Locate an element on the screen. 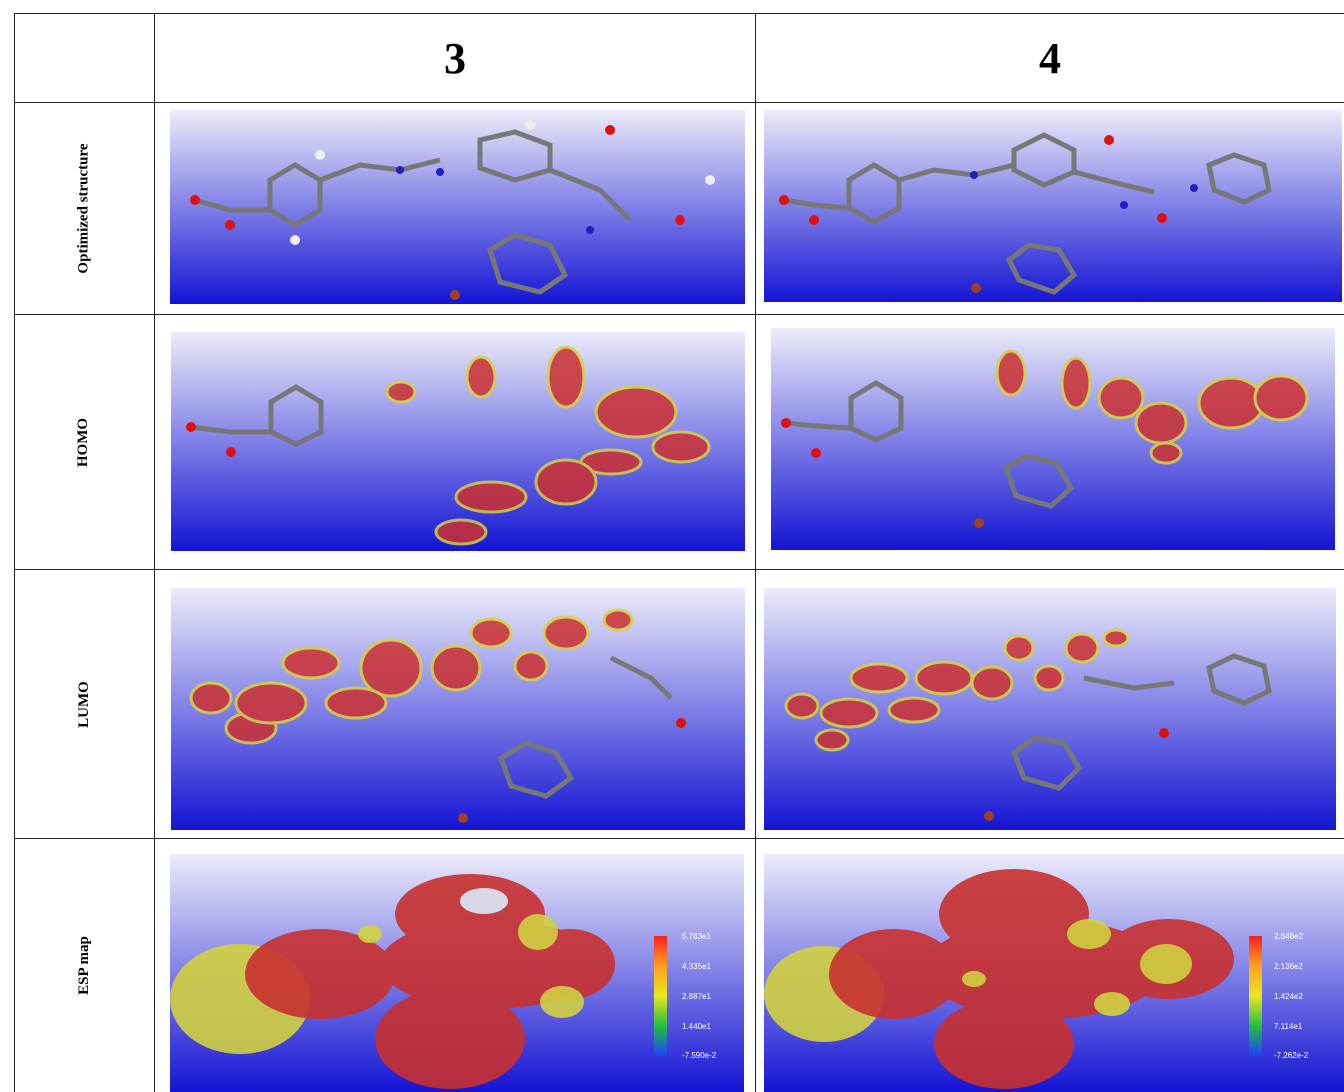 The image size is (1344, 1092). esp-scale-label: 2.848e2 is located at coordinates (1288, 936).